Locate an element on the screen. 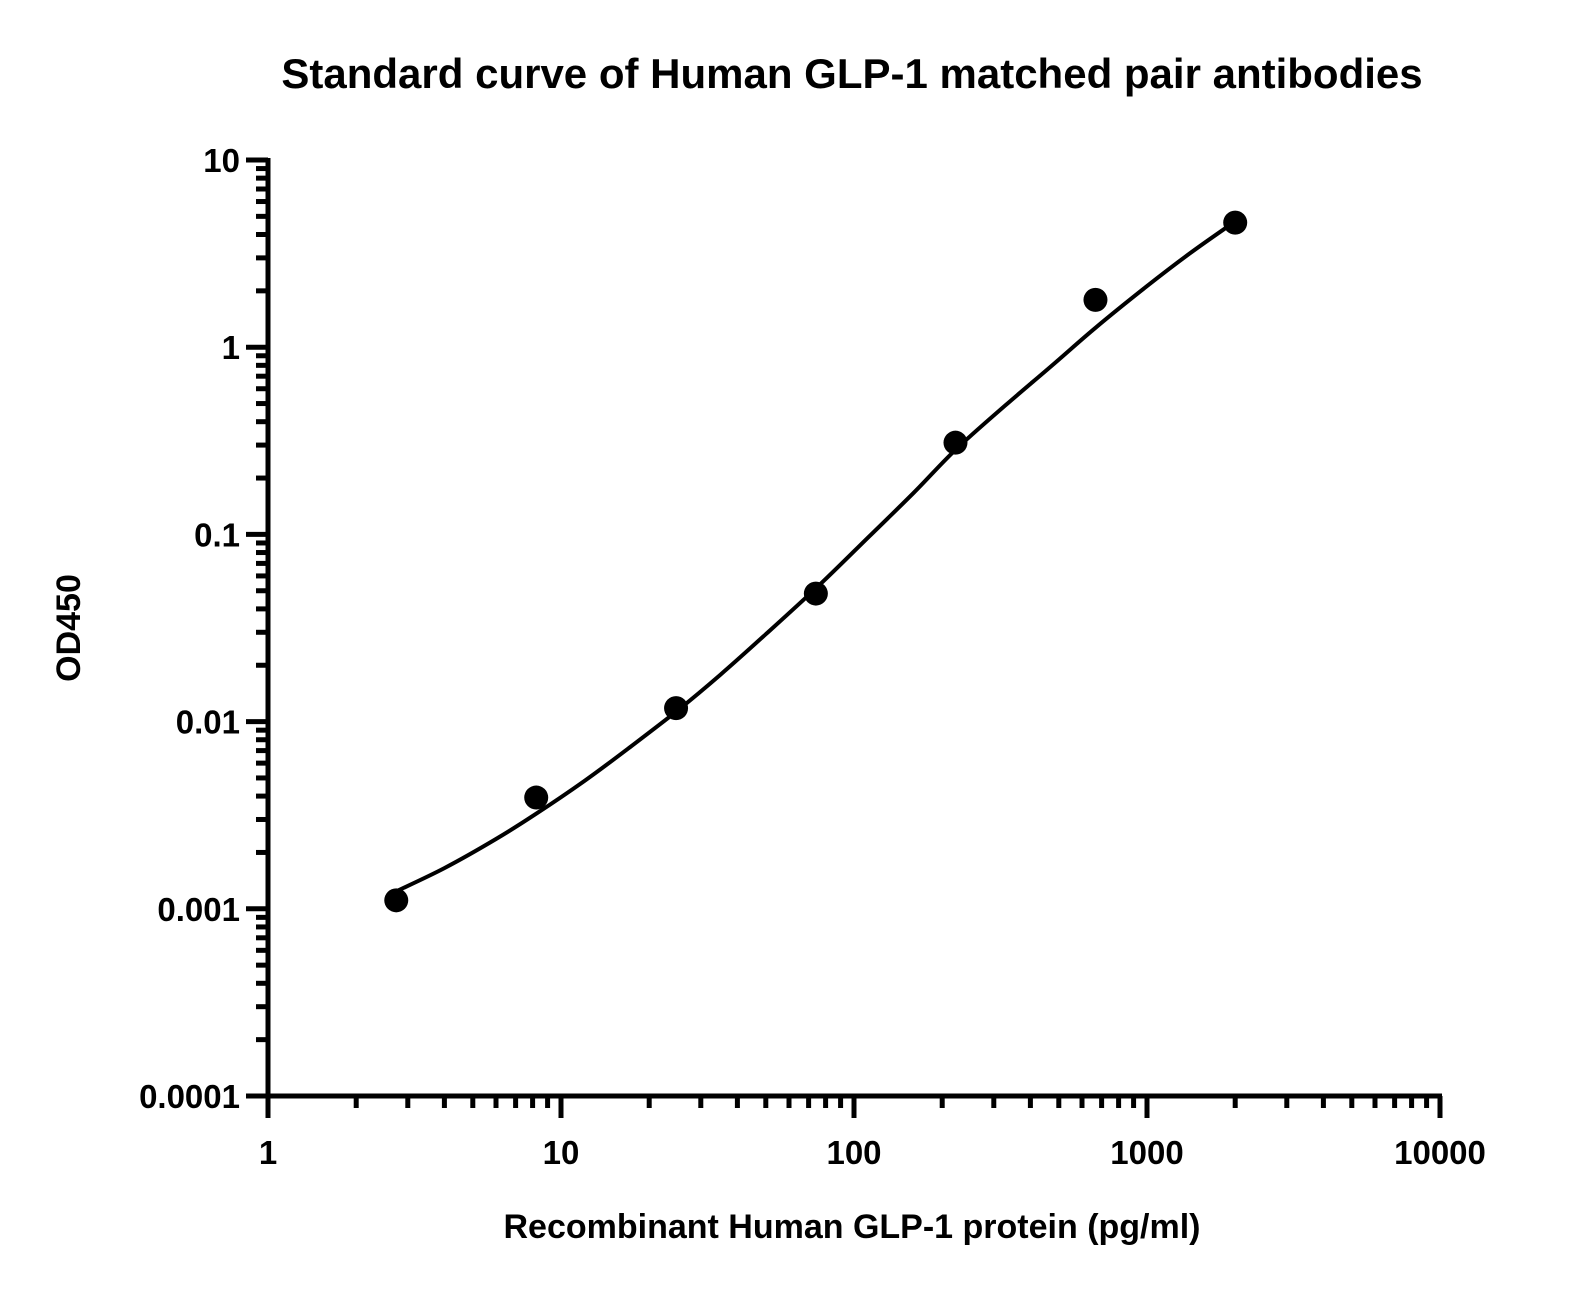 This screenshot has height=1302, width=1582. x-tick-label: 10 is located at coordinates (561, 1152).